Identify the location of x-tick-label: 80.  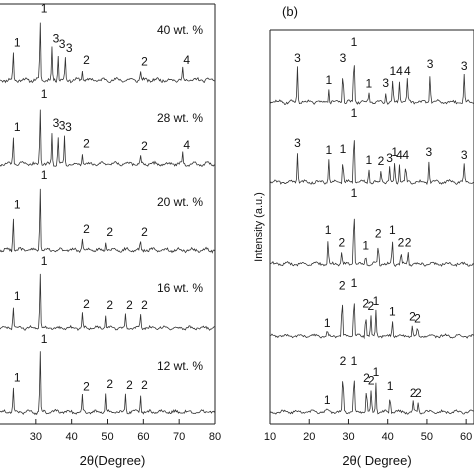
(215, 437).